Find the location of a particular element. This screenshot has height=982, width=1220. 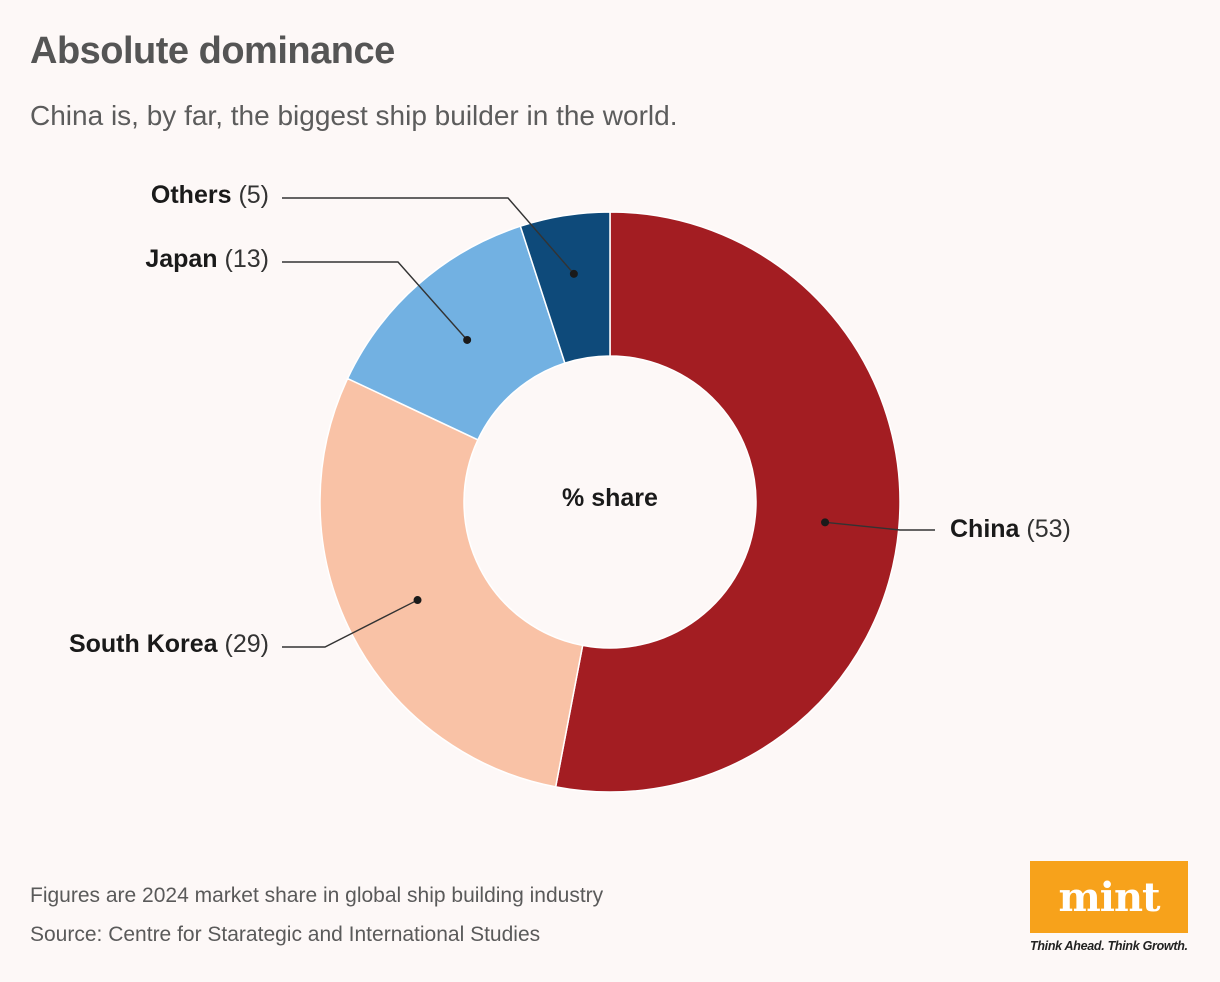

slice-label-value: (53) is located at coordinates (1048, 529).